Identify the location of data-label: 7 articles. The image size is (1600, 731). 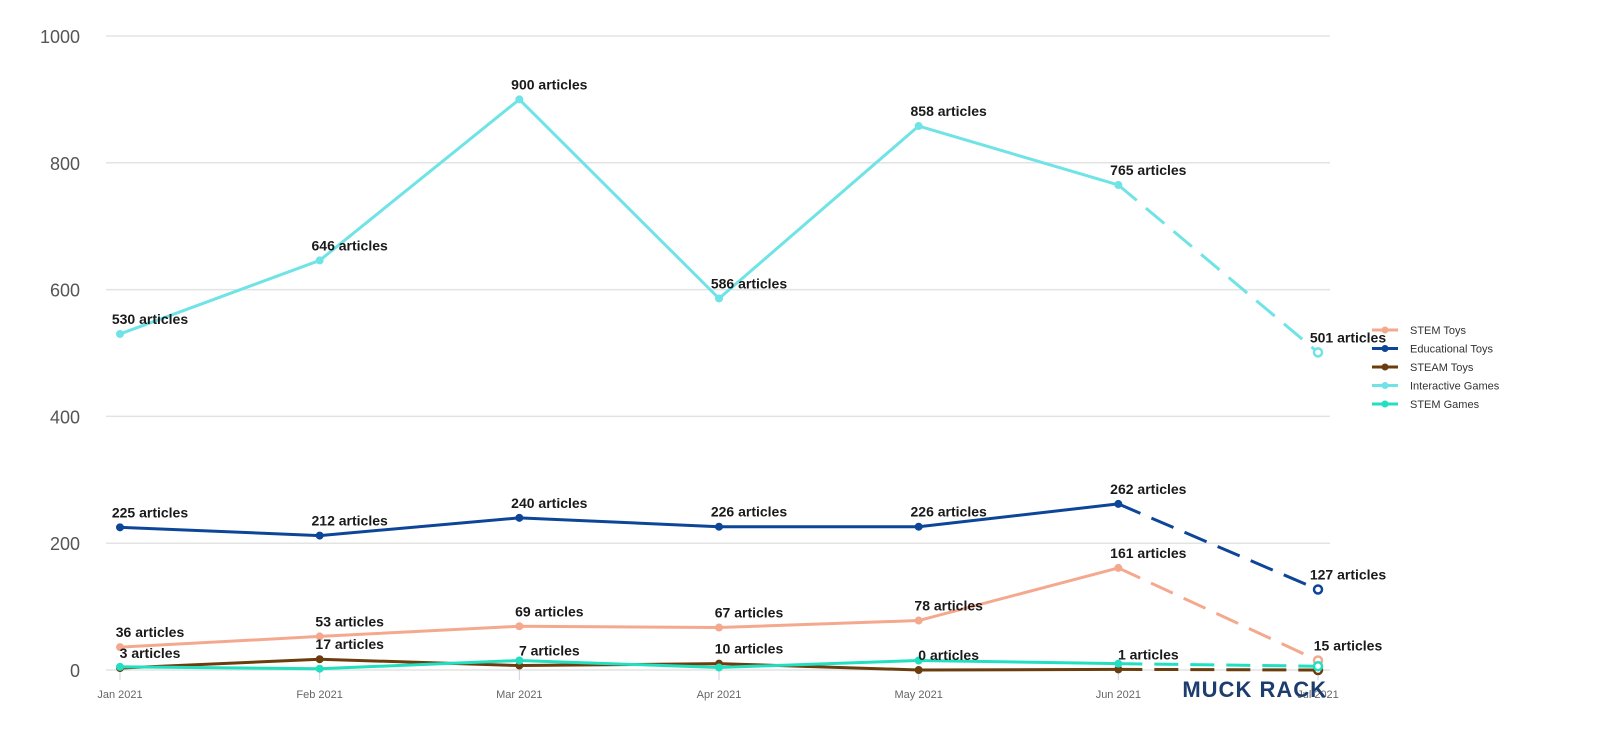
(549, 651).